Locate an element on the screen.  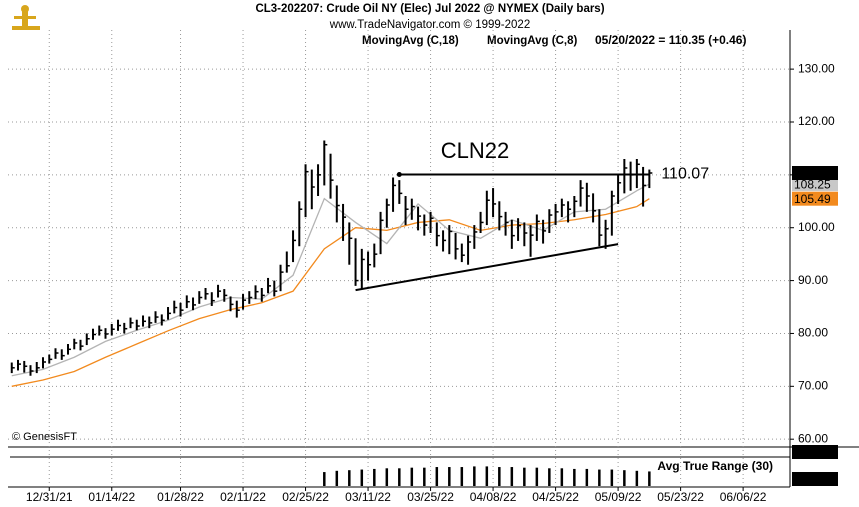
y-tick-label: 70.00 is located at coordinates (813, 385).